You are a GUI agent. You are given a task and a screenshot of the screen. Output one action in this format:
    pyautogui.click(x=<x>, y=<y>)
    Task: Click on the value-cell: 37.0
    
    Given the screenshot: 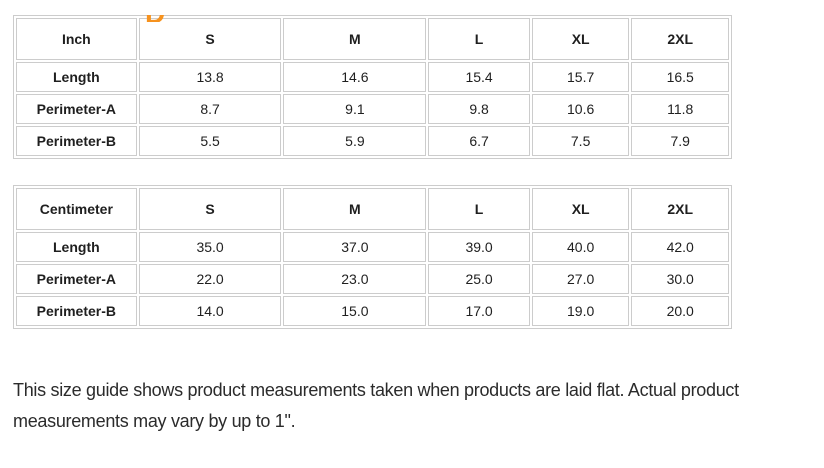 What is the action you would take?
    pyautogui.click(x=355, y=247)
    